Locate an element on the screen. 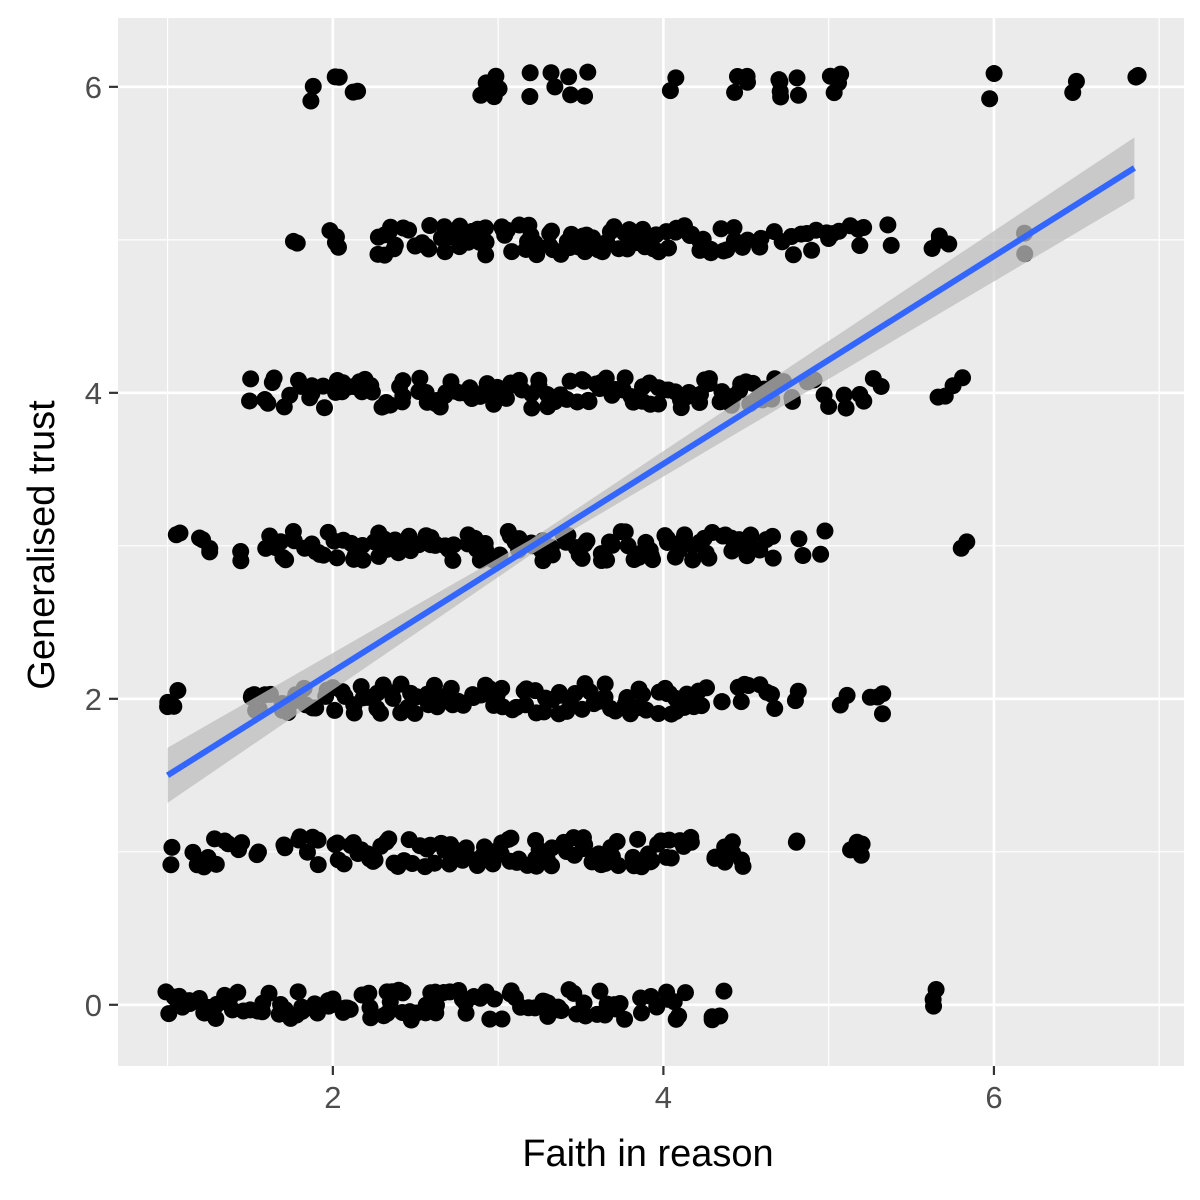 The image size is (1200, 1200). y-axis-title: Generalised trust is located at coordinates (42, 545).